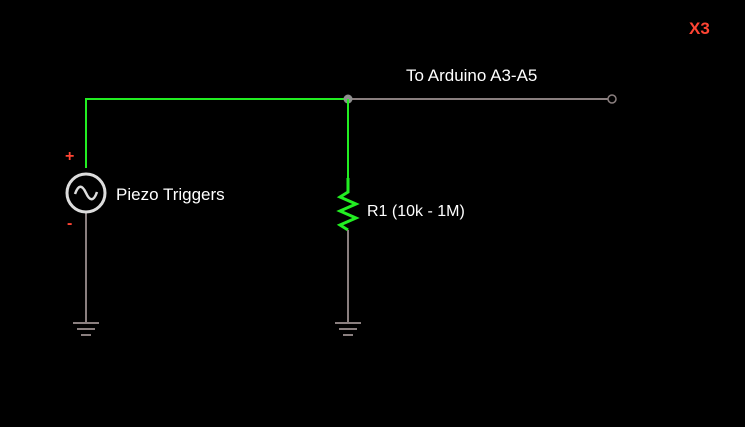 This screenshot has width=745, height=427. What do you see at coordinates (612, 99) in the screenshot?
I see `terminal-icon` at bounding box center [612, 99].